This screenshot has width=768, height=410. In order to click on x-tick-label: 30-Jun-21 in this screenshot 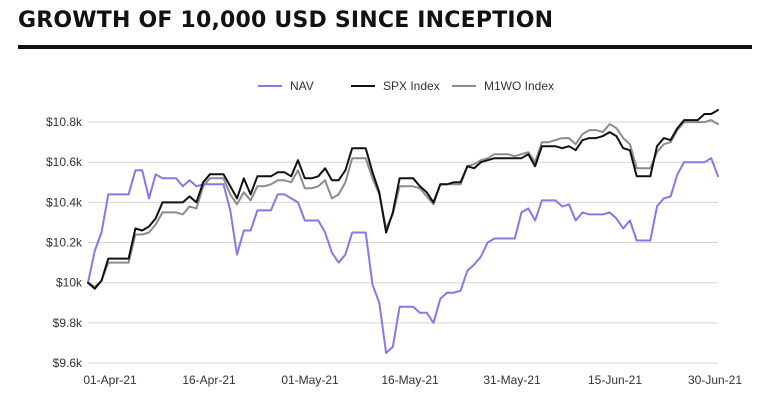, I will do `click(715, 380)`.